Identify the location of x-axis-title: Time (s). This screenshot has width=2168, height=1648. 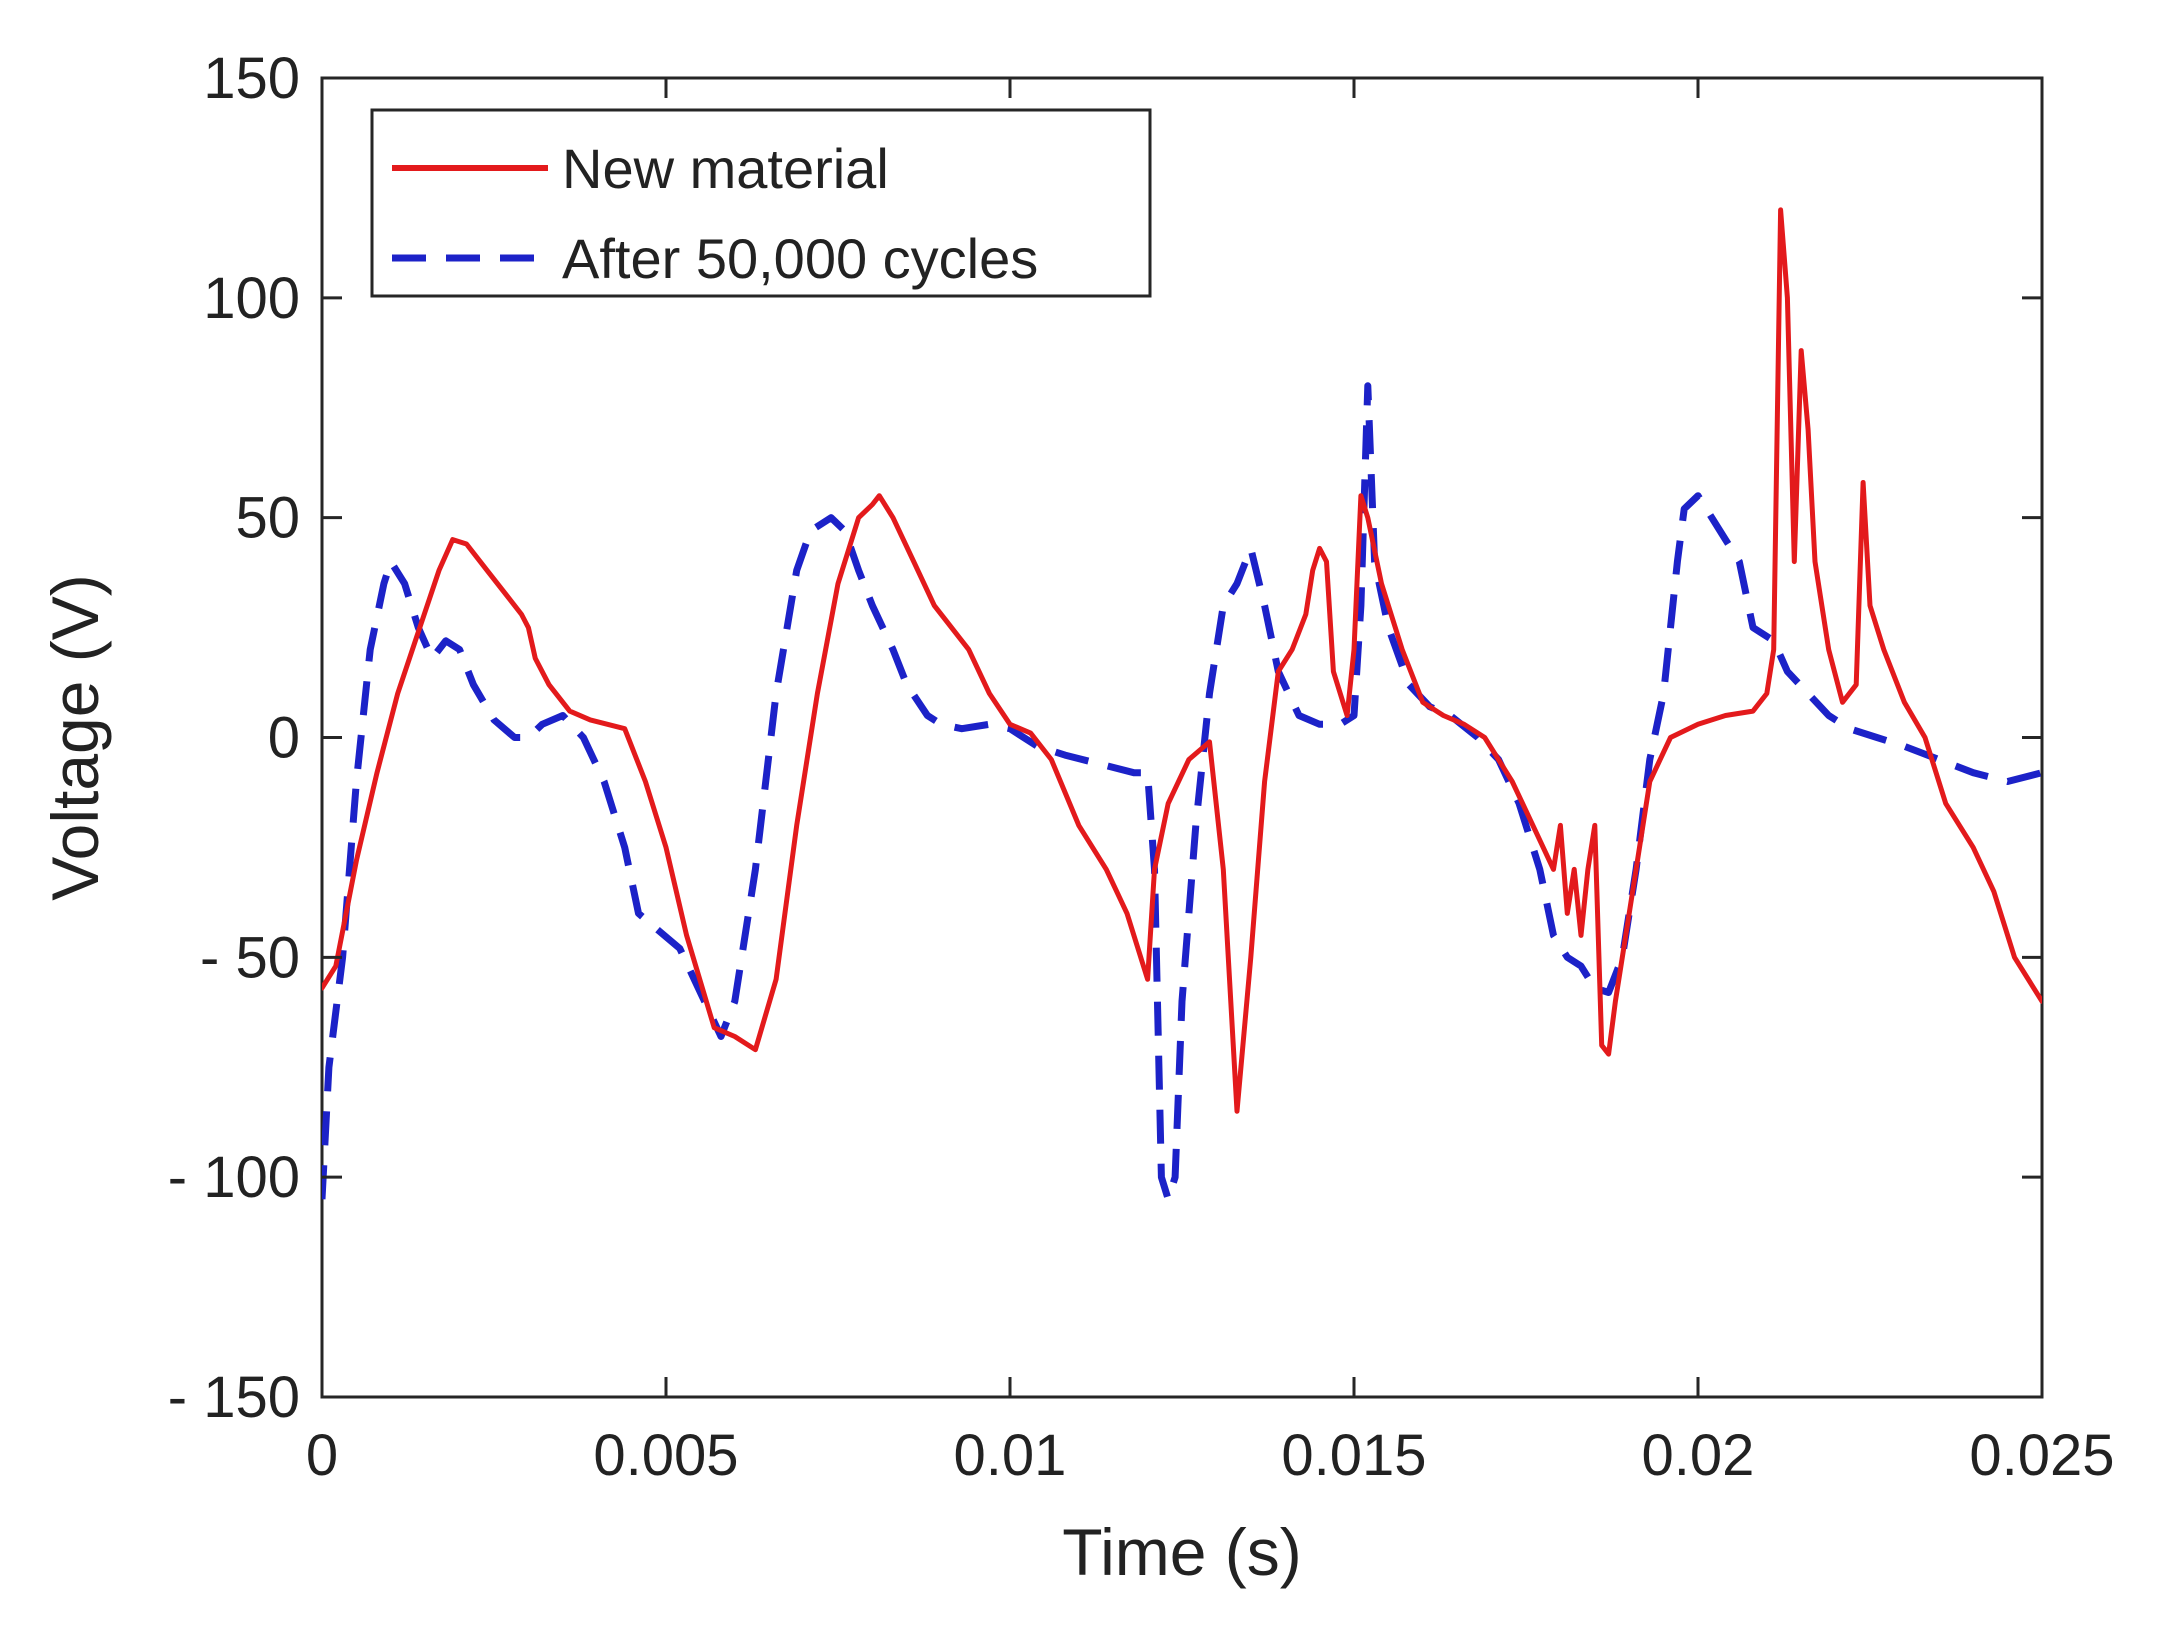
(1182, 1552).